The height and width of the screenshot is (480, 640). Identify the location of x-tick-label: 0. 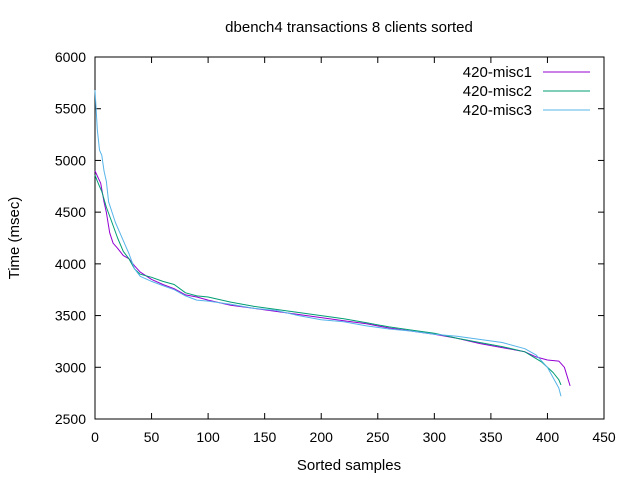
(95, 437).